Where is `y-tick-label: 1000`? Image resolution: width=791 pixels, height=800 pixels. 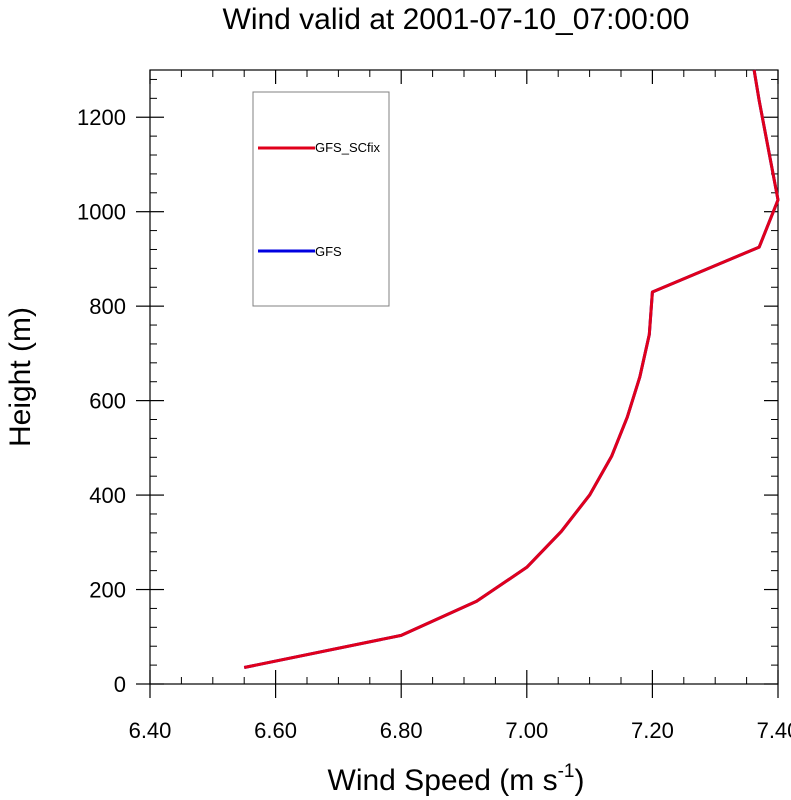
y-tick-label: 1000 is located at coordinates (101, 212).